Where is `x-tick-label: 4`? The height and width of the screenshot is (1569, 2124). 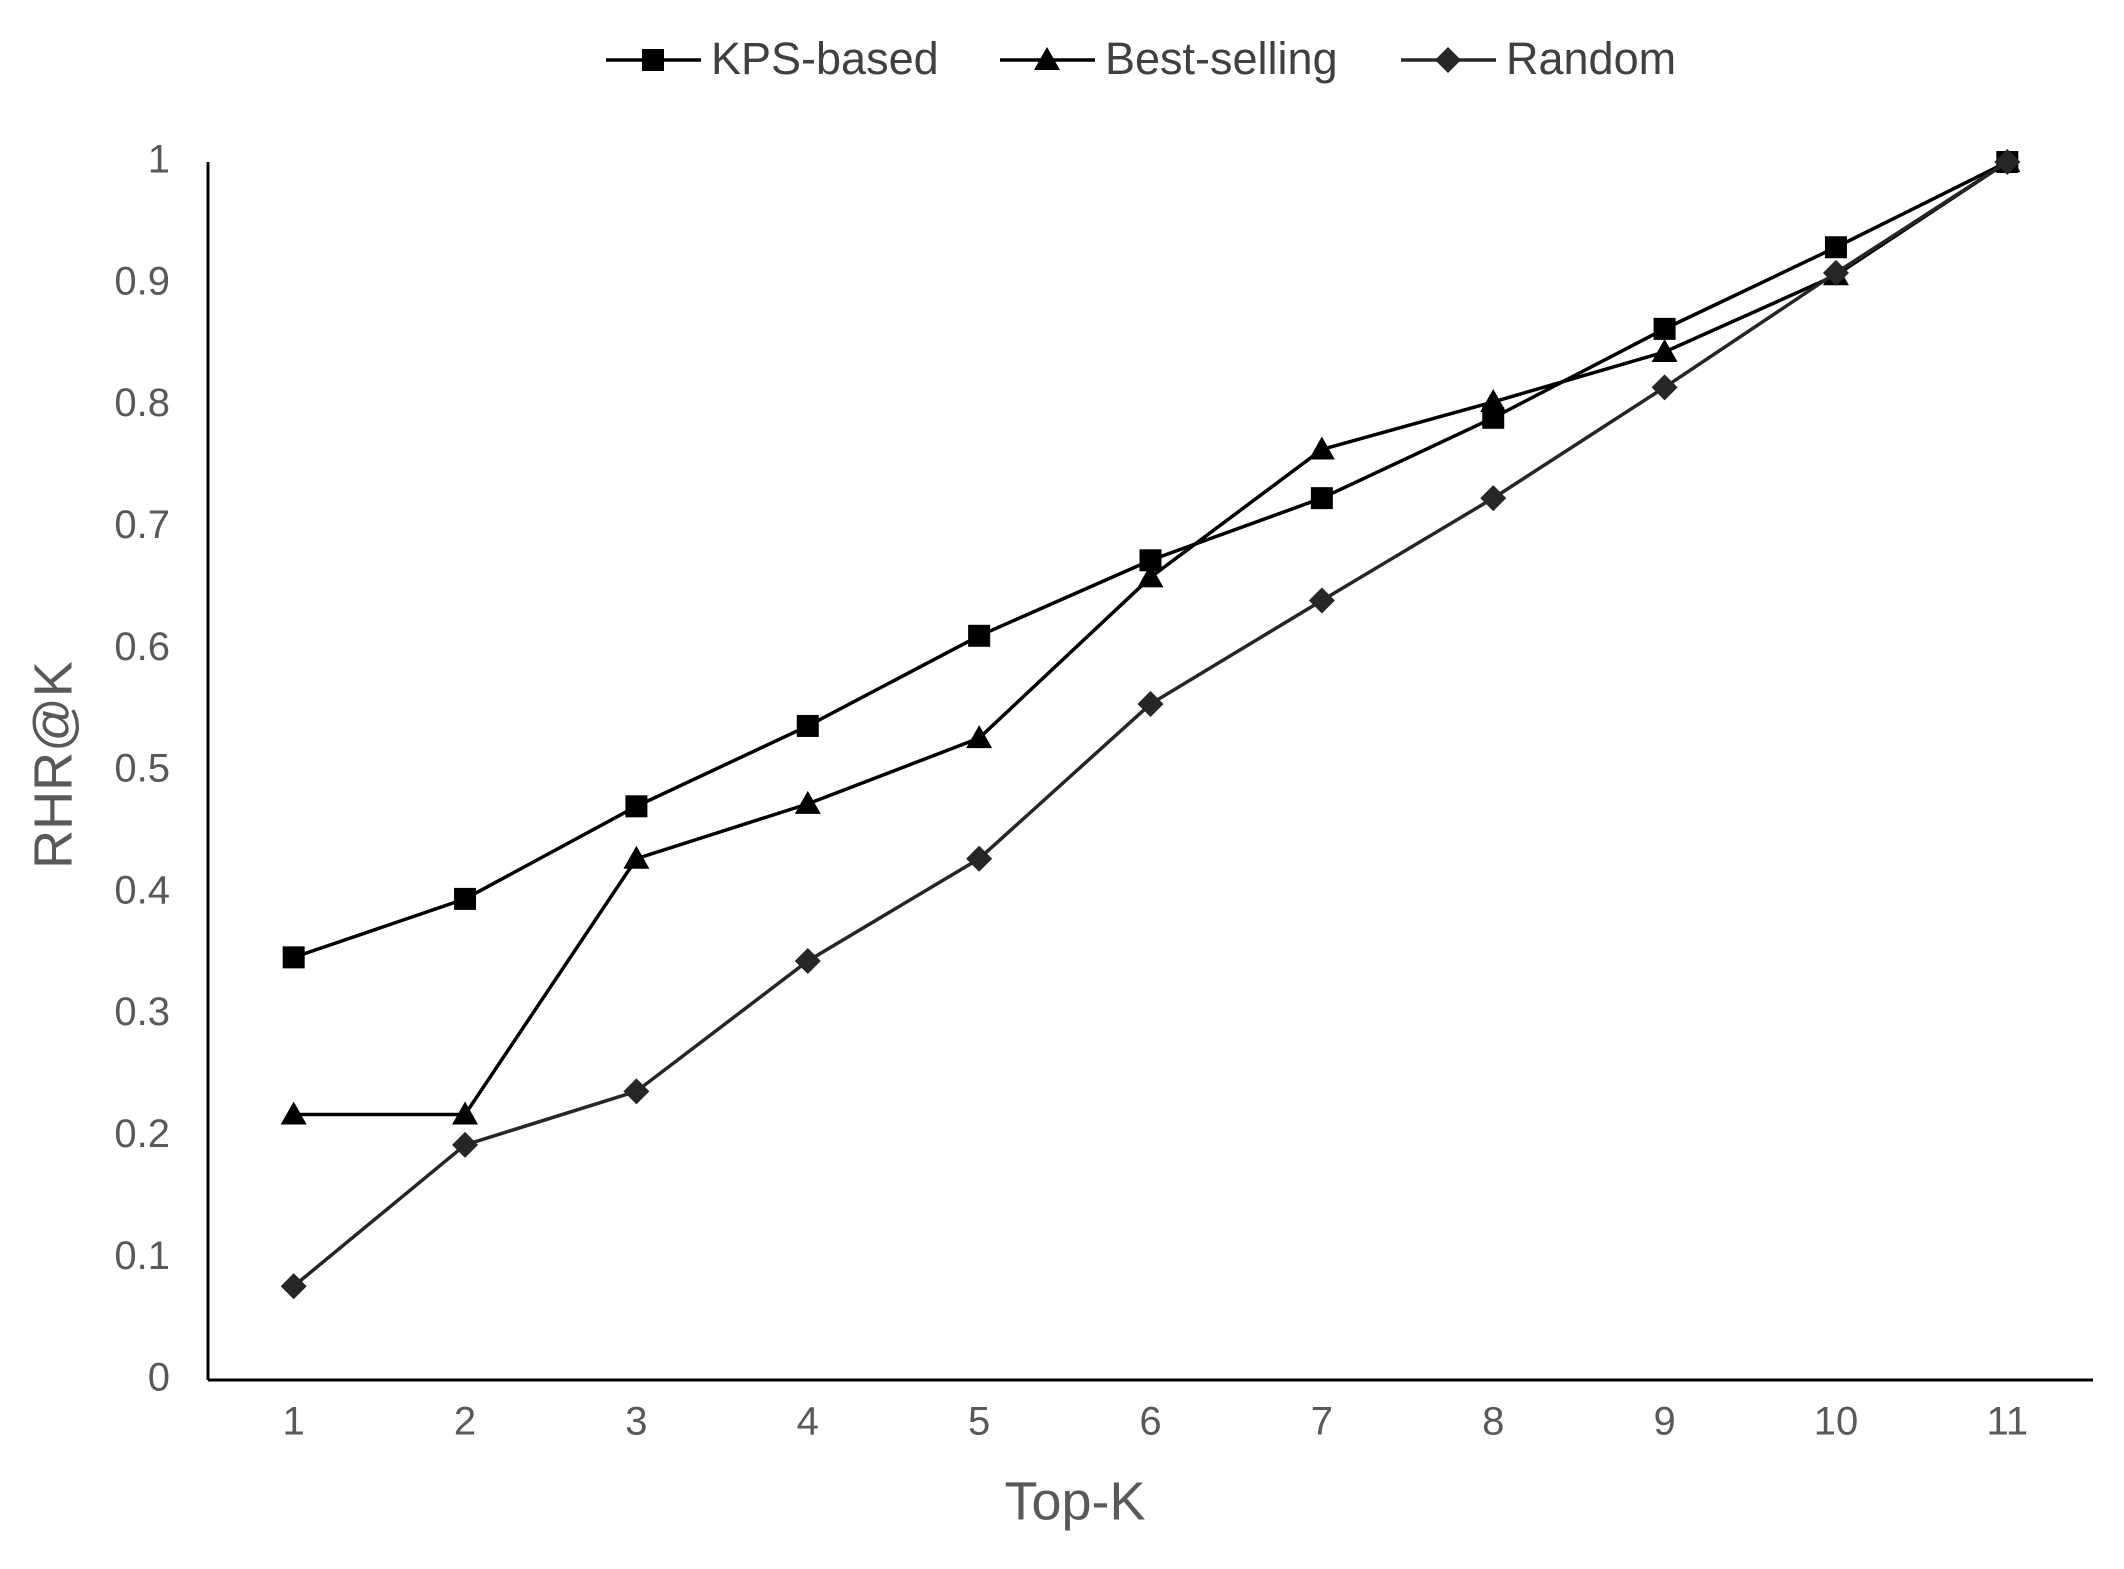
x-tick-label: 4 is located at coordinates (808, 1422).